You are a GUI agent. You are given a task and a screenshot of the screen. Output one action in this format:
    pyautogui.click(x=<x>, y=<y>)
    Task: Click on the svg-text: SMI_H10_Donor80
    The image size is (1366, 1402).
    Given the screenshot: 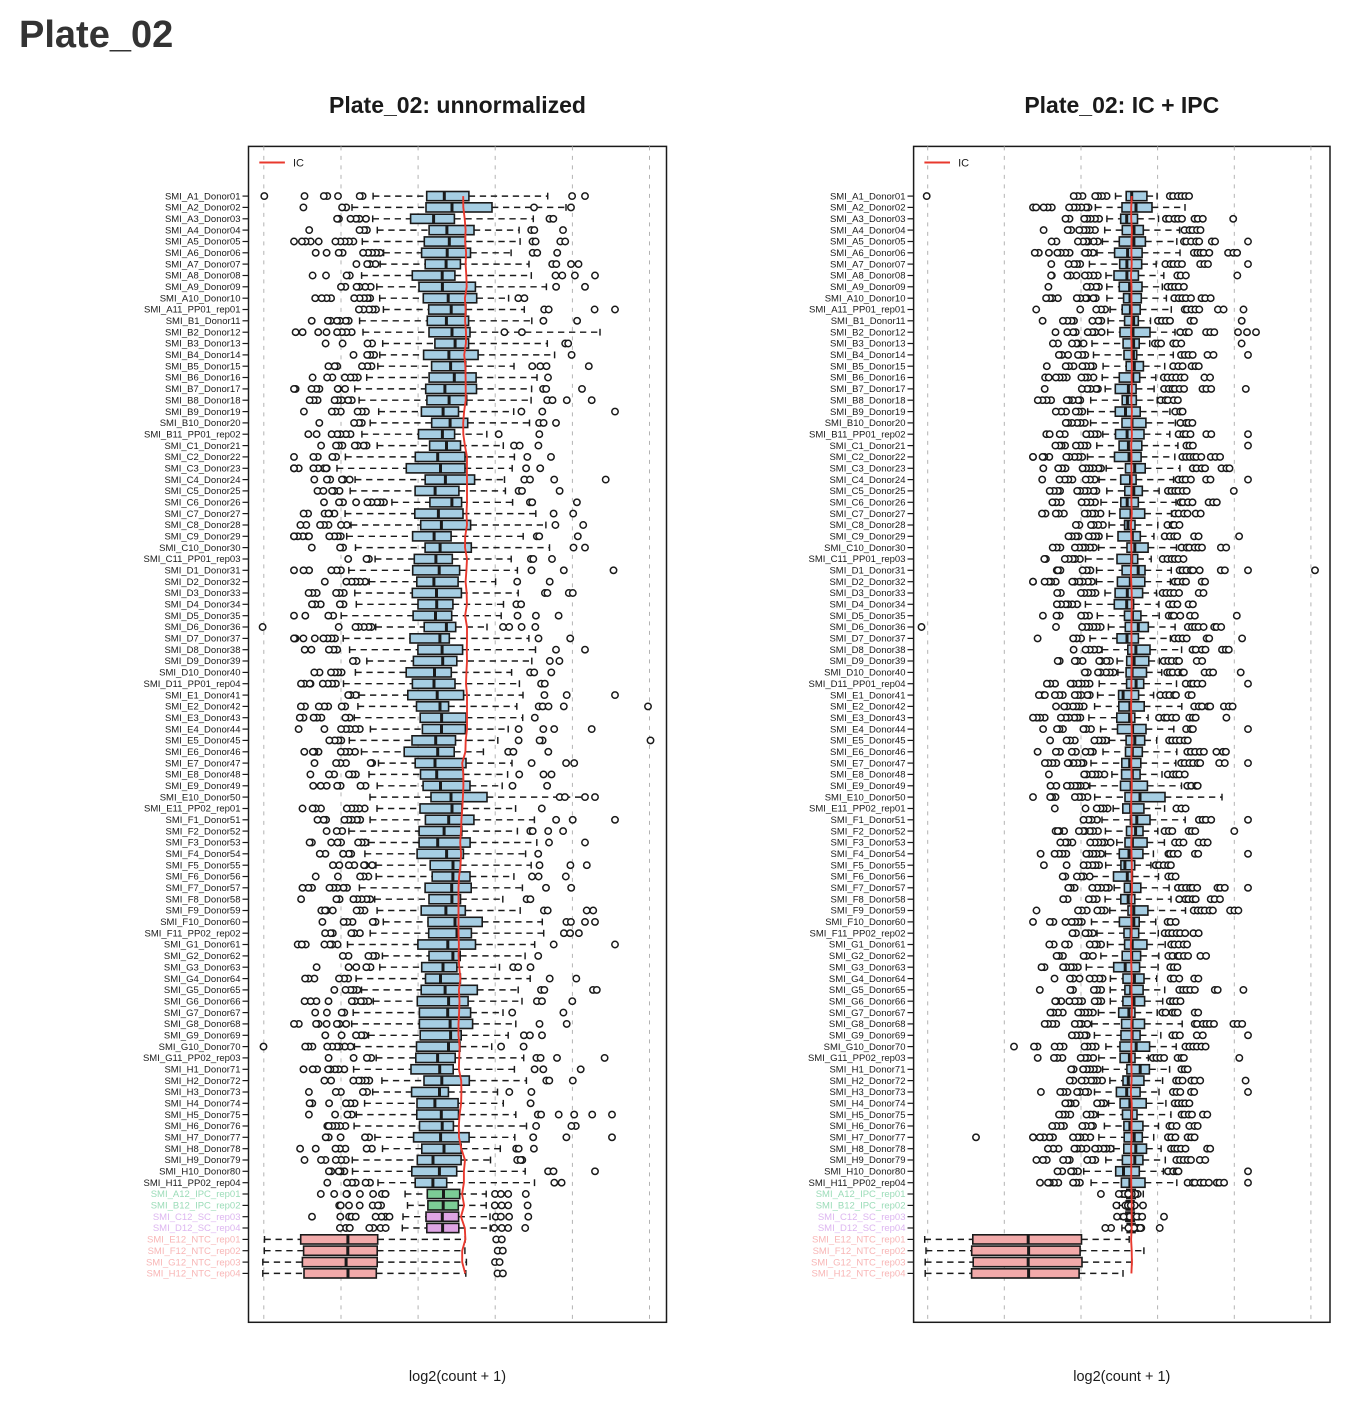 What is the action you would take?
    pyautogui.click(x=864, y=1172)
    